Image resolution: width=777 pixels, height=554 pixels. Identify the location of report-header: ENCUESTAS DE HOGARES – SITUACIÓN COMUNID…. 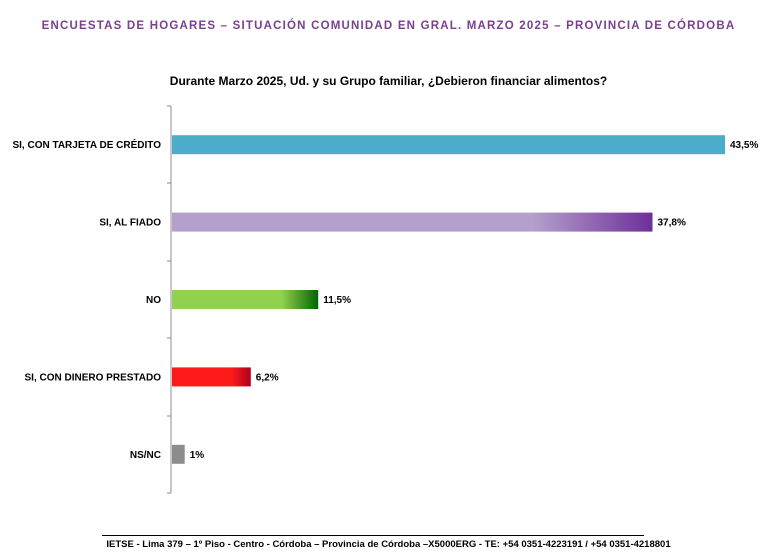
(388, 26).